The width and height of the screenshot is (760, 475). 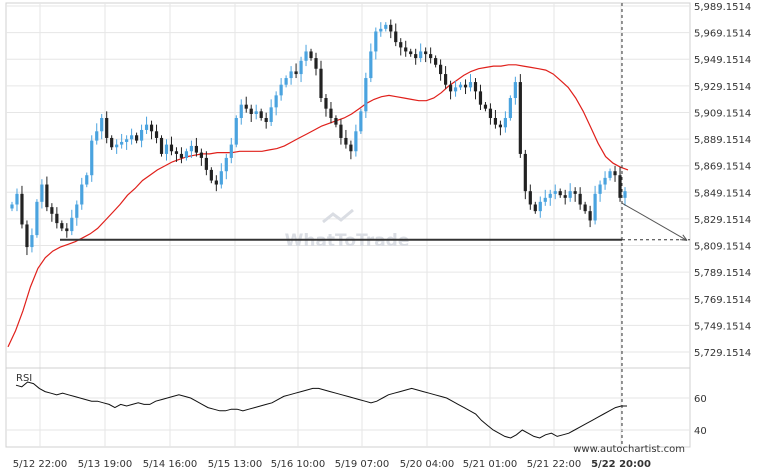 What do you see at coordinates (722, 34) in the screenshot?
I see `y-tick-label: 5,969.1514` at bounding box center [722, 34].